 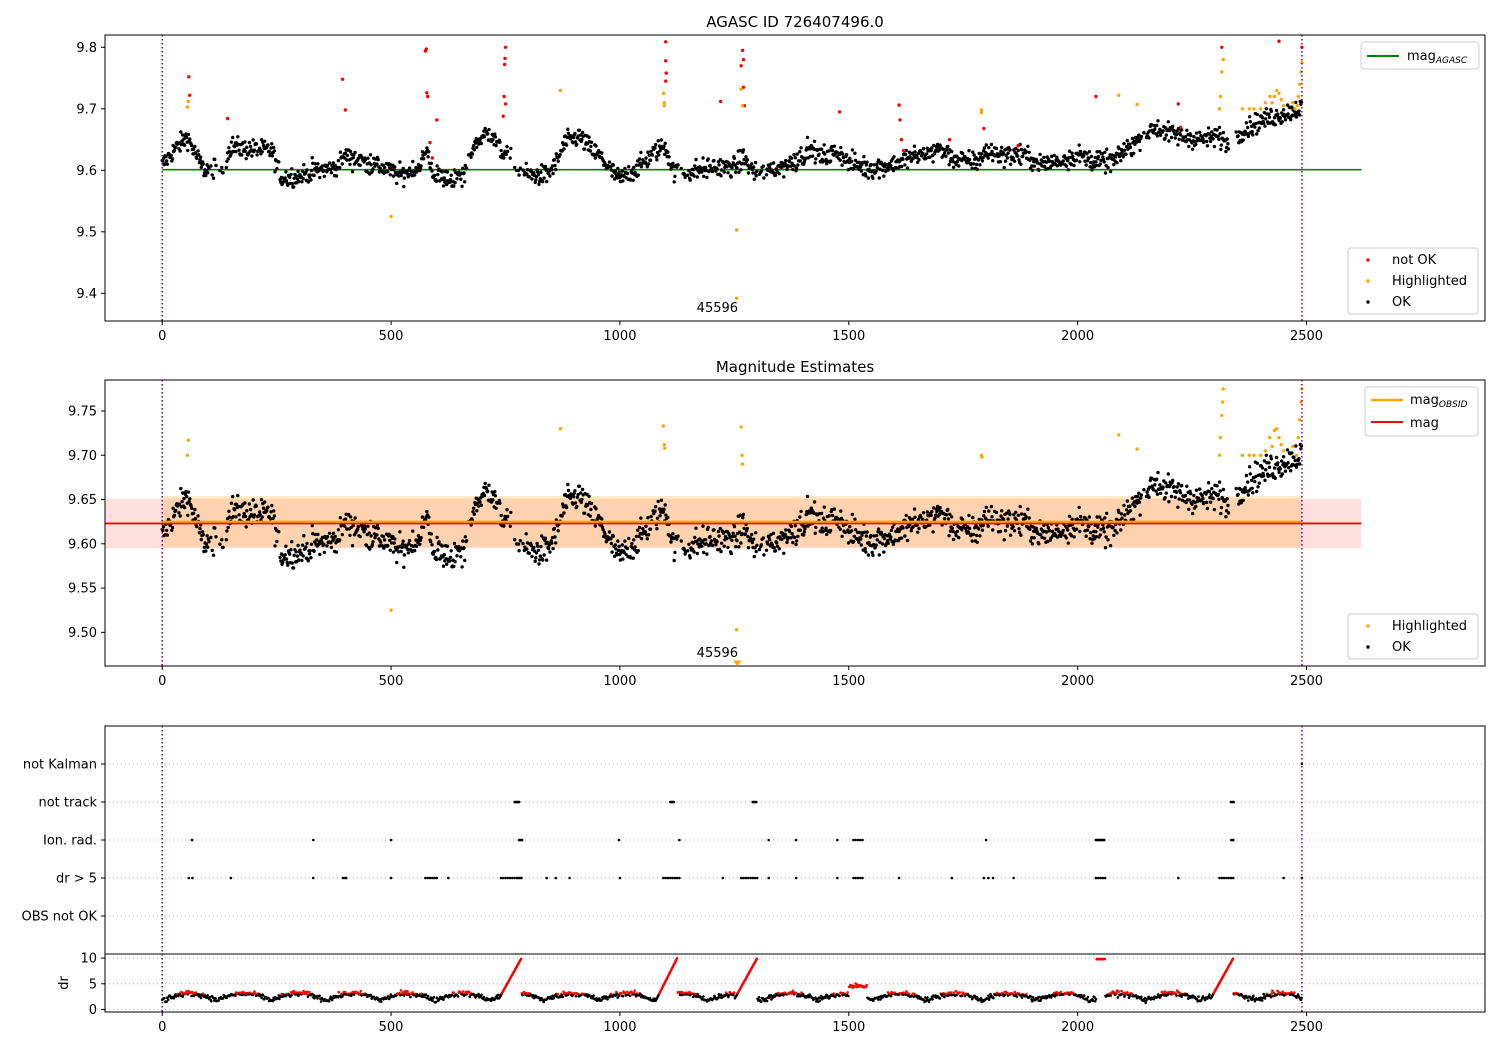 What do you see at coordinates (1368, 302) in the screenshot?
I see `legend-ok-marker` at bounding box center [1368, 302].